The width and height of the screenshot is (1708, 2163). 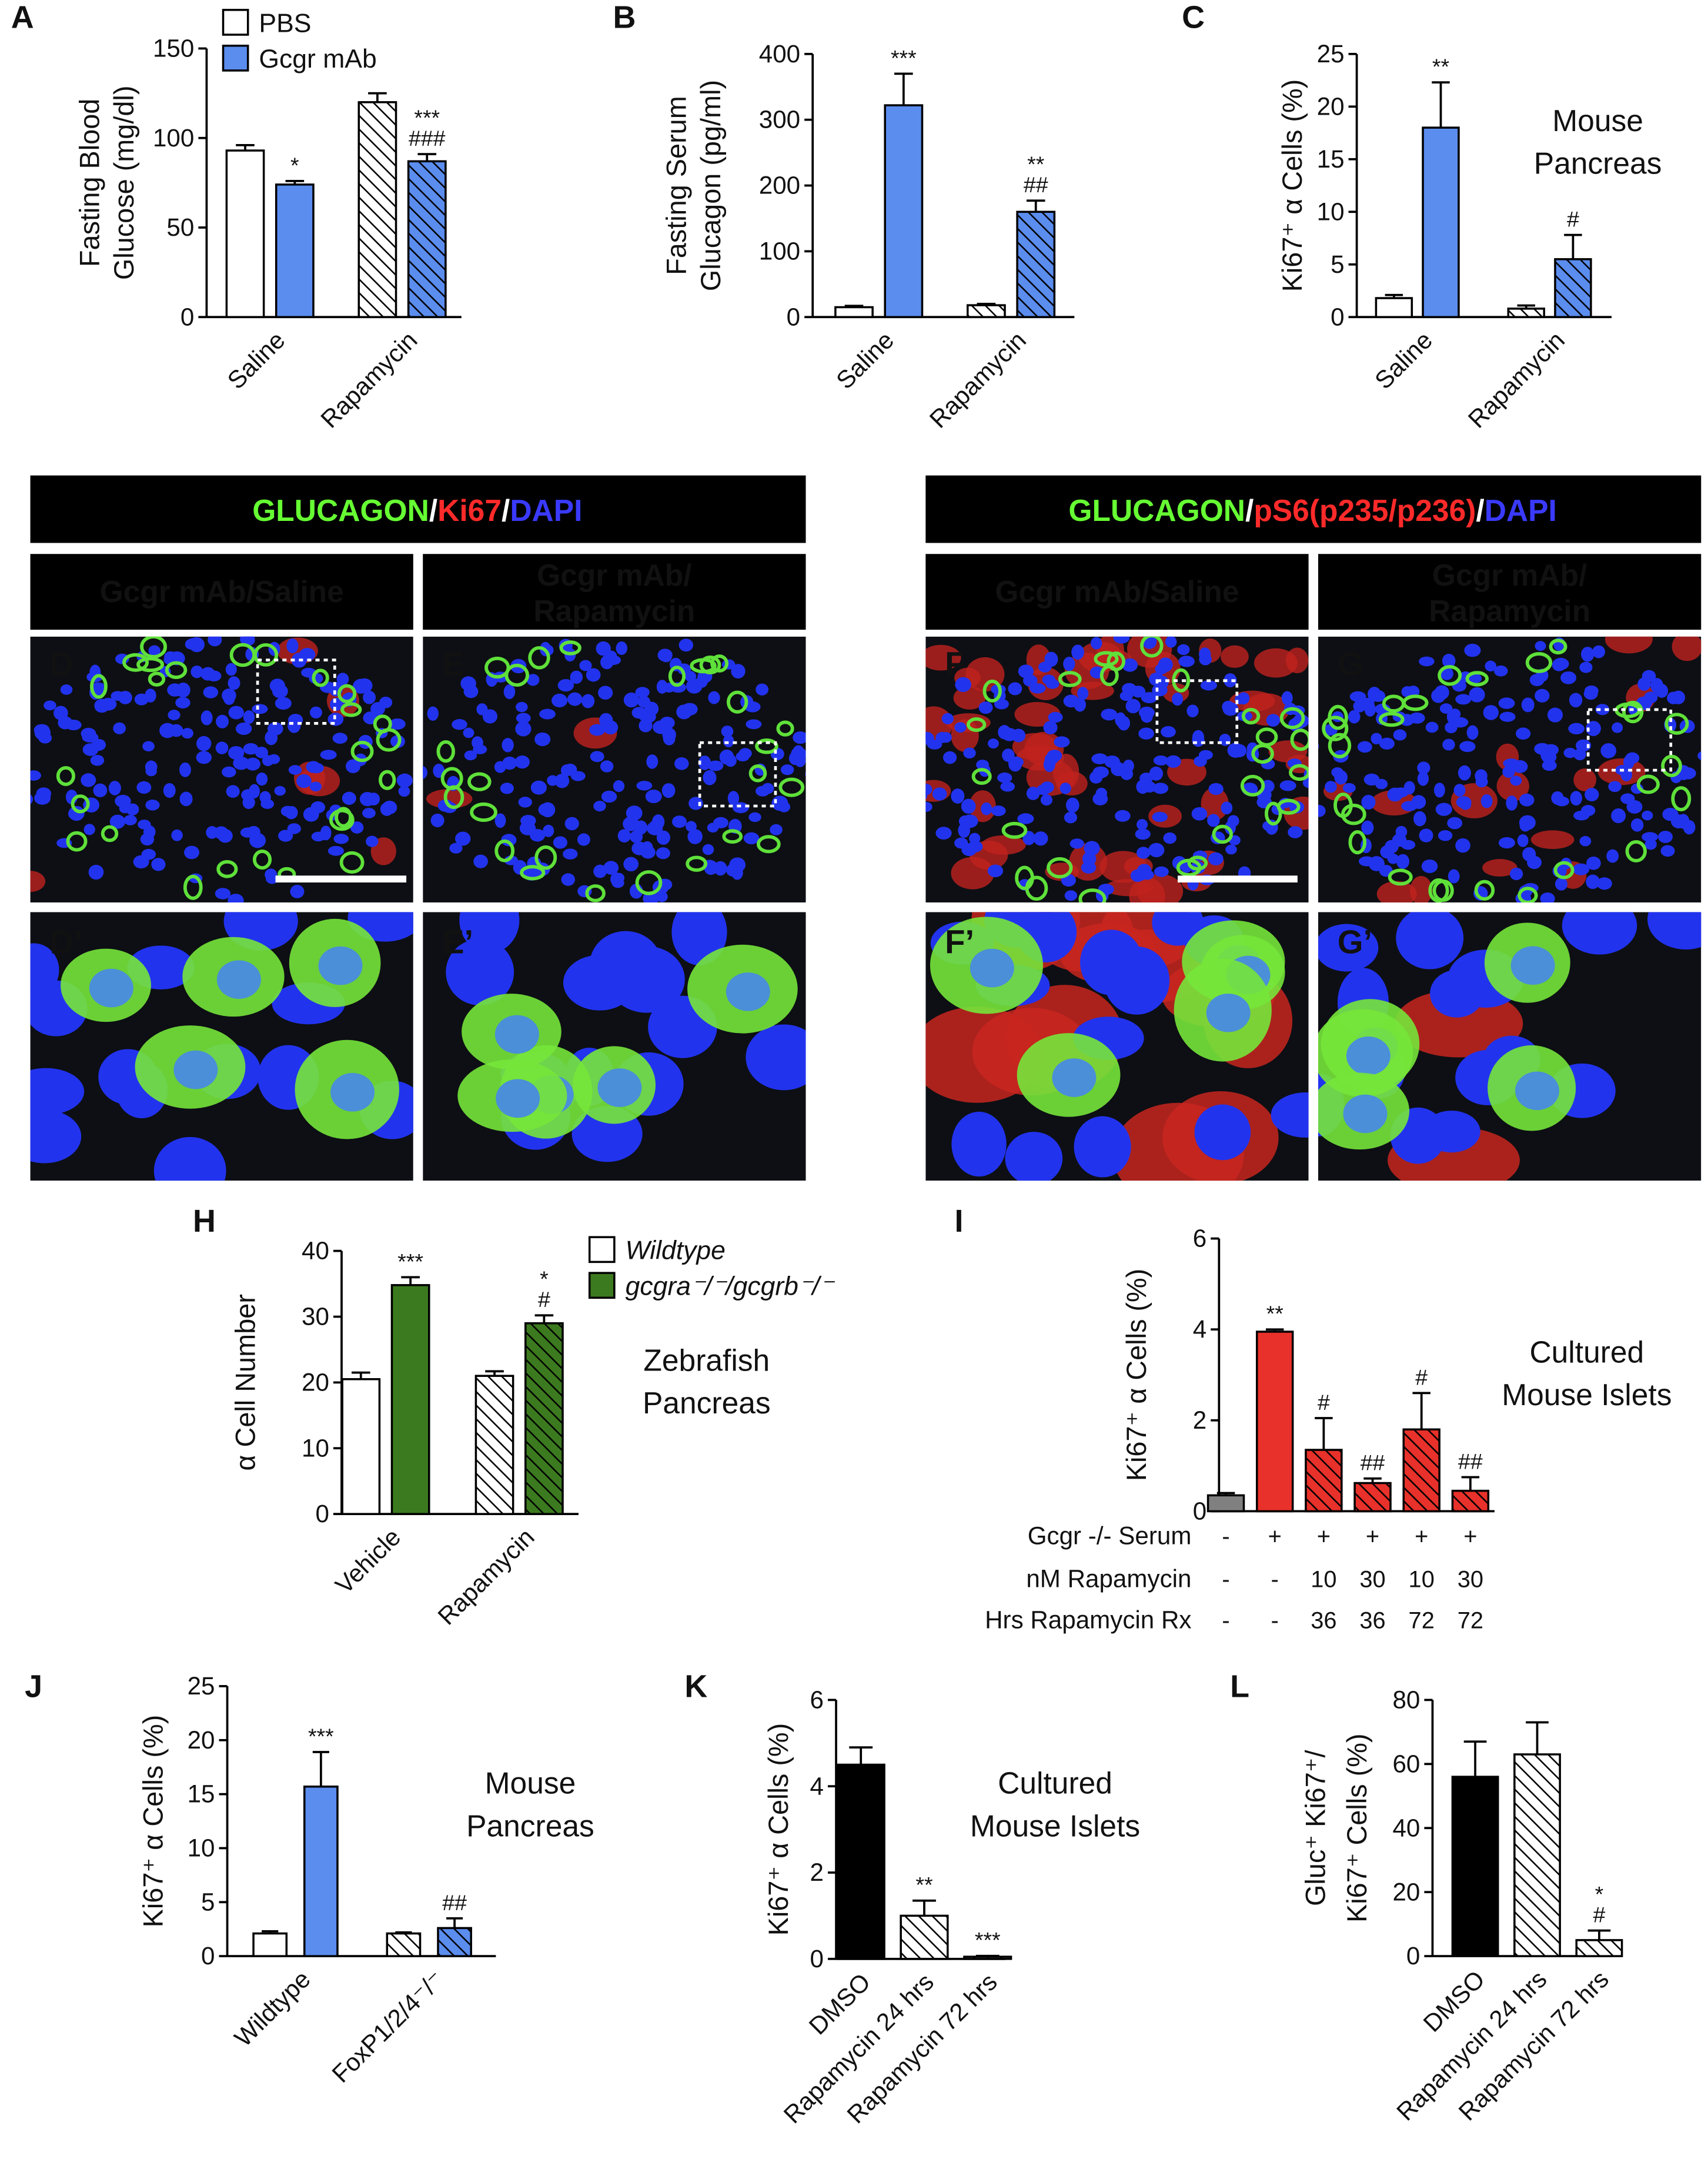 I want to click on significance-label: ***, so click(x=988, y=1940).